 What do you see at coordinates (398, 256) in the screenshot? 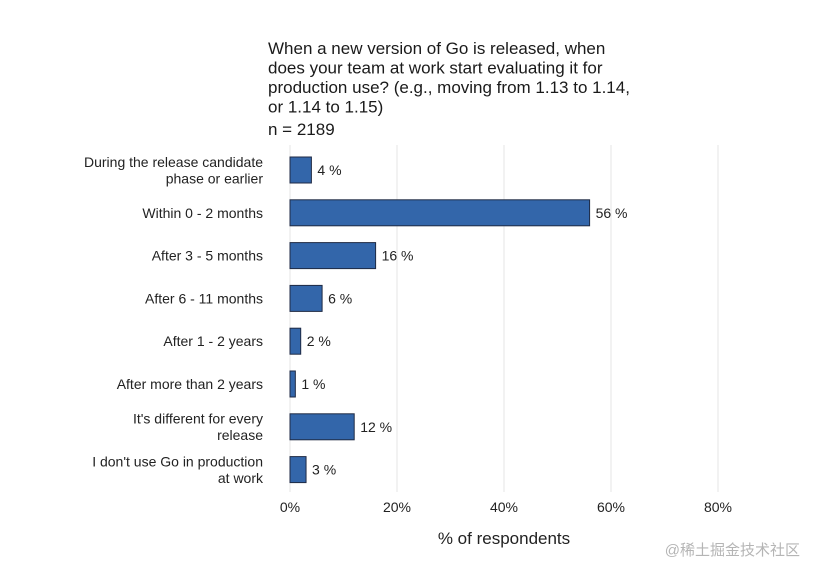
I see `data-label: 16 %` at bounding box center [398, 256].